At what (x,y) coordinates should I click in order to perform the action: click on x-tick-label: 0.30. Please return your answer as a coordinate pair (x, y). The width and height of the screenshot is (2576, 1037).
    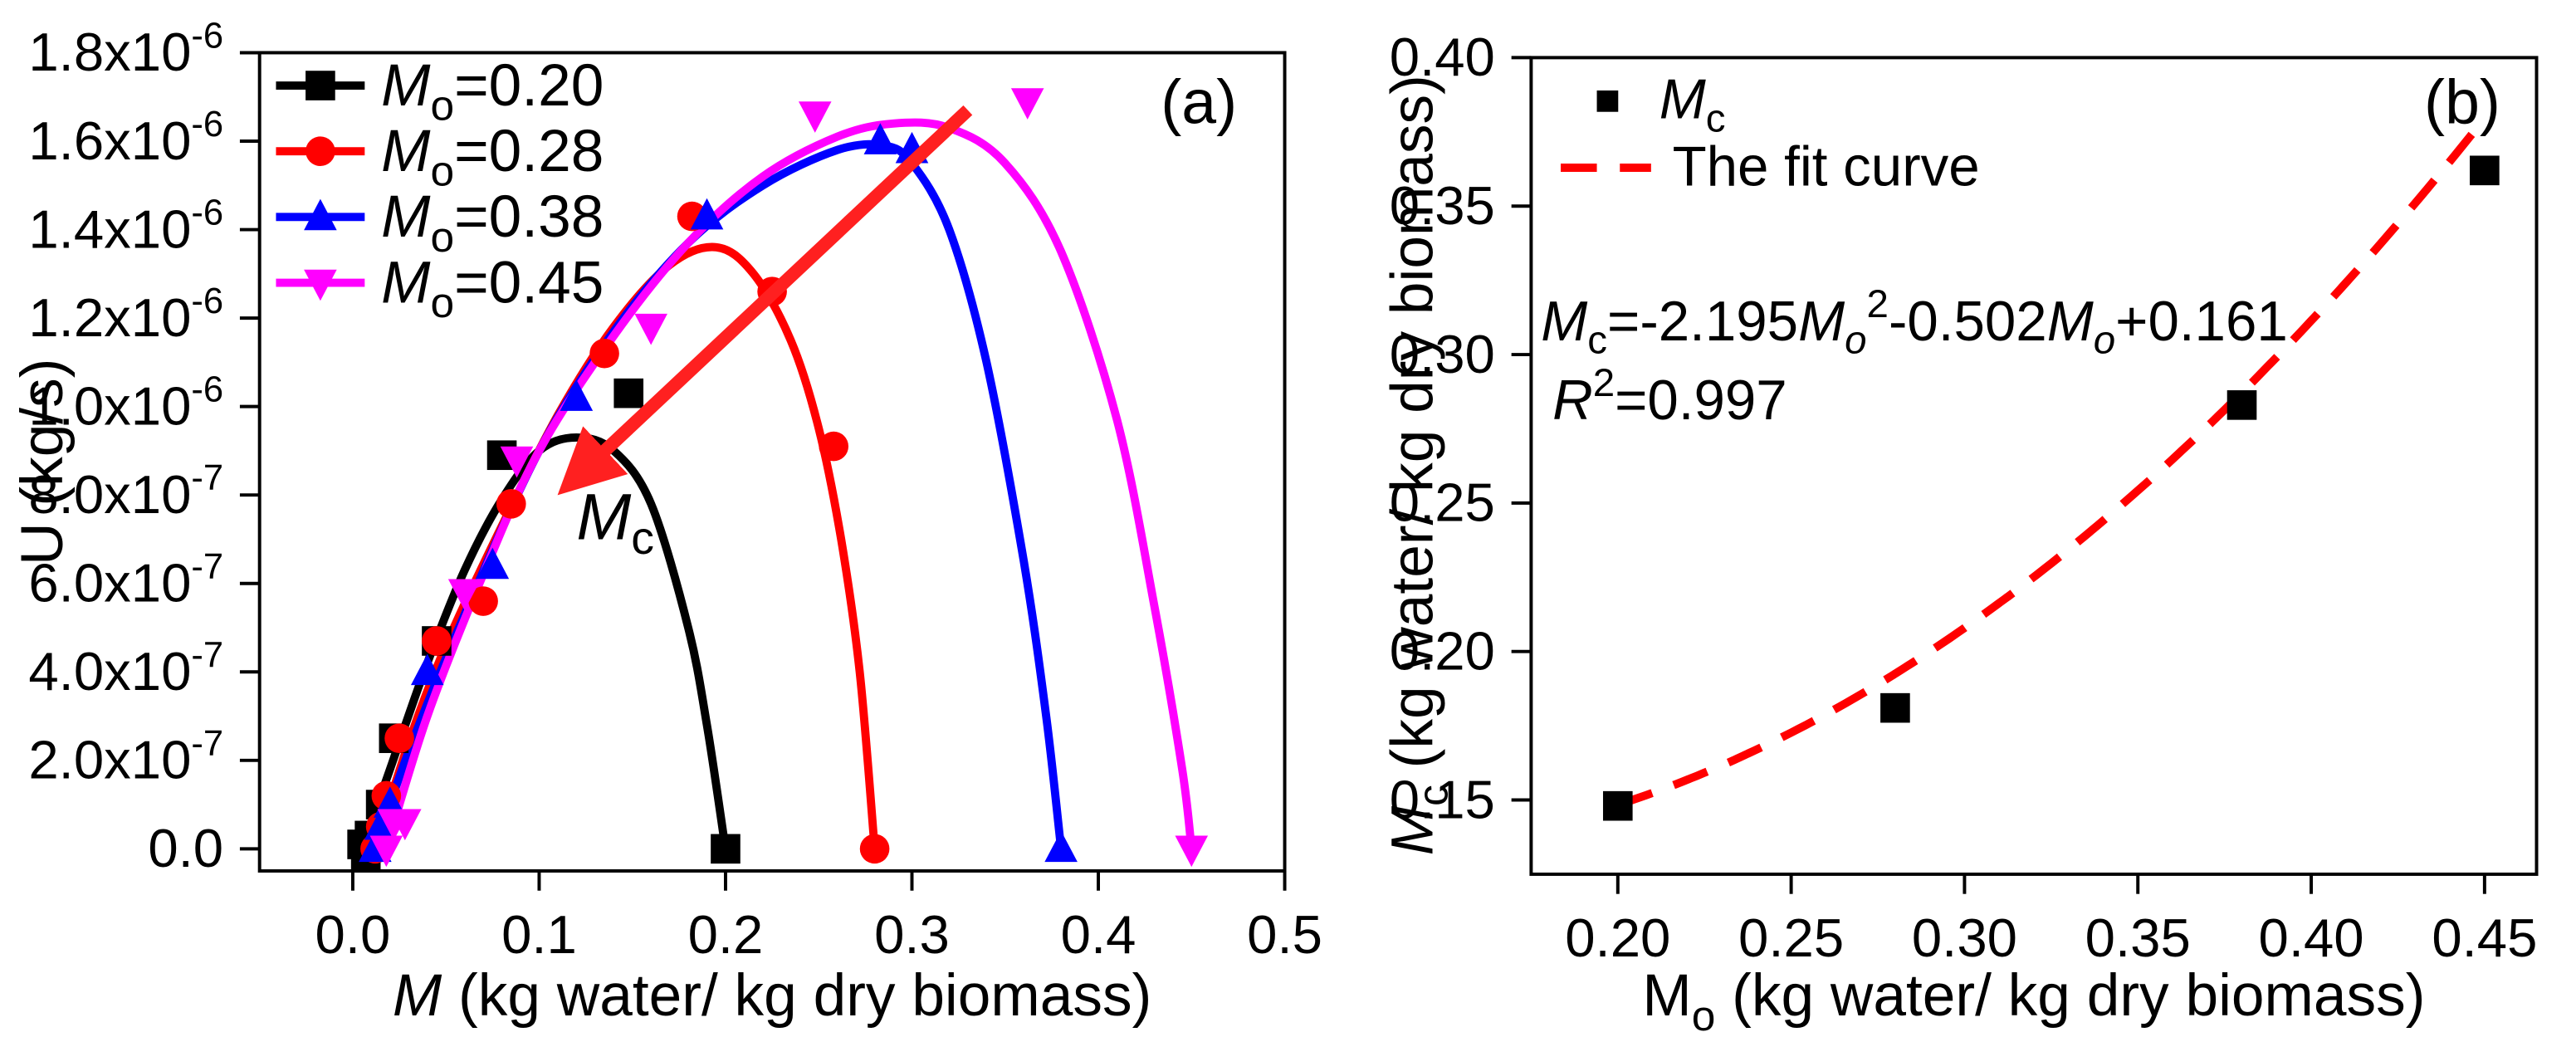
    Looking at the image, I should click on (1964, 937).